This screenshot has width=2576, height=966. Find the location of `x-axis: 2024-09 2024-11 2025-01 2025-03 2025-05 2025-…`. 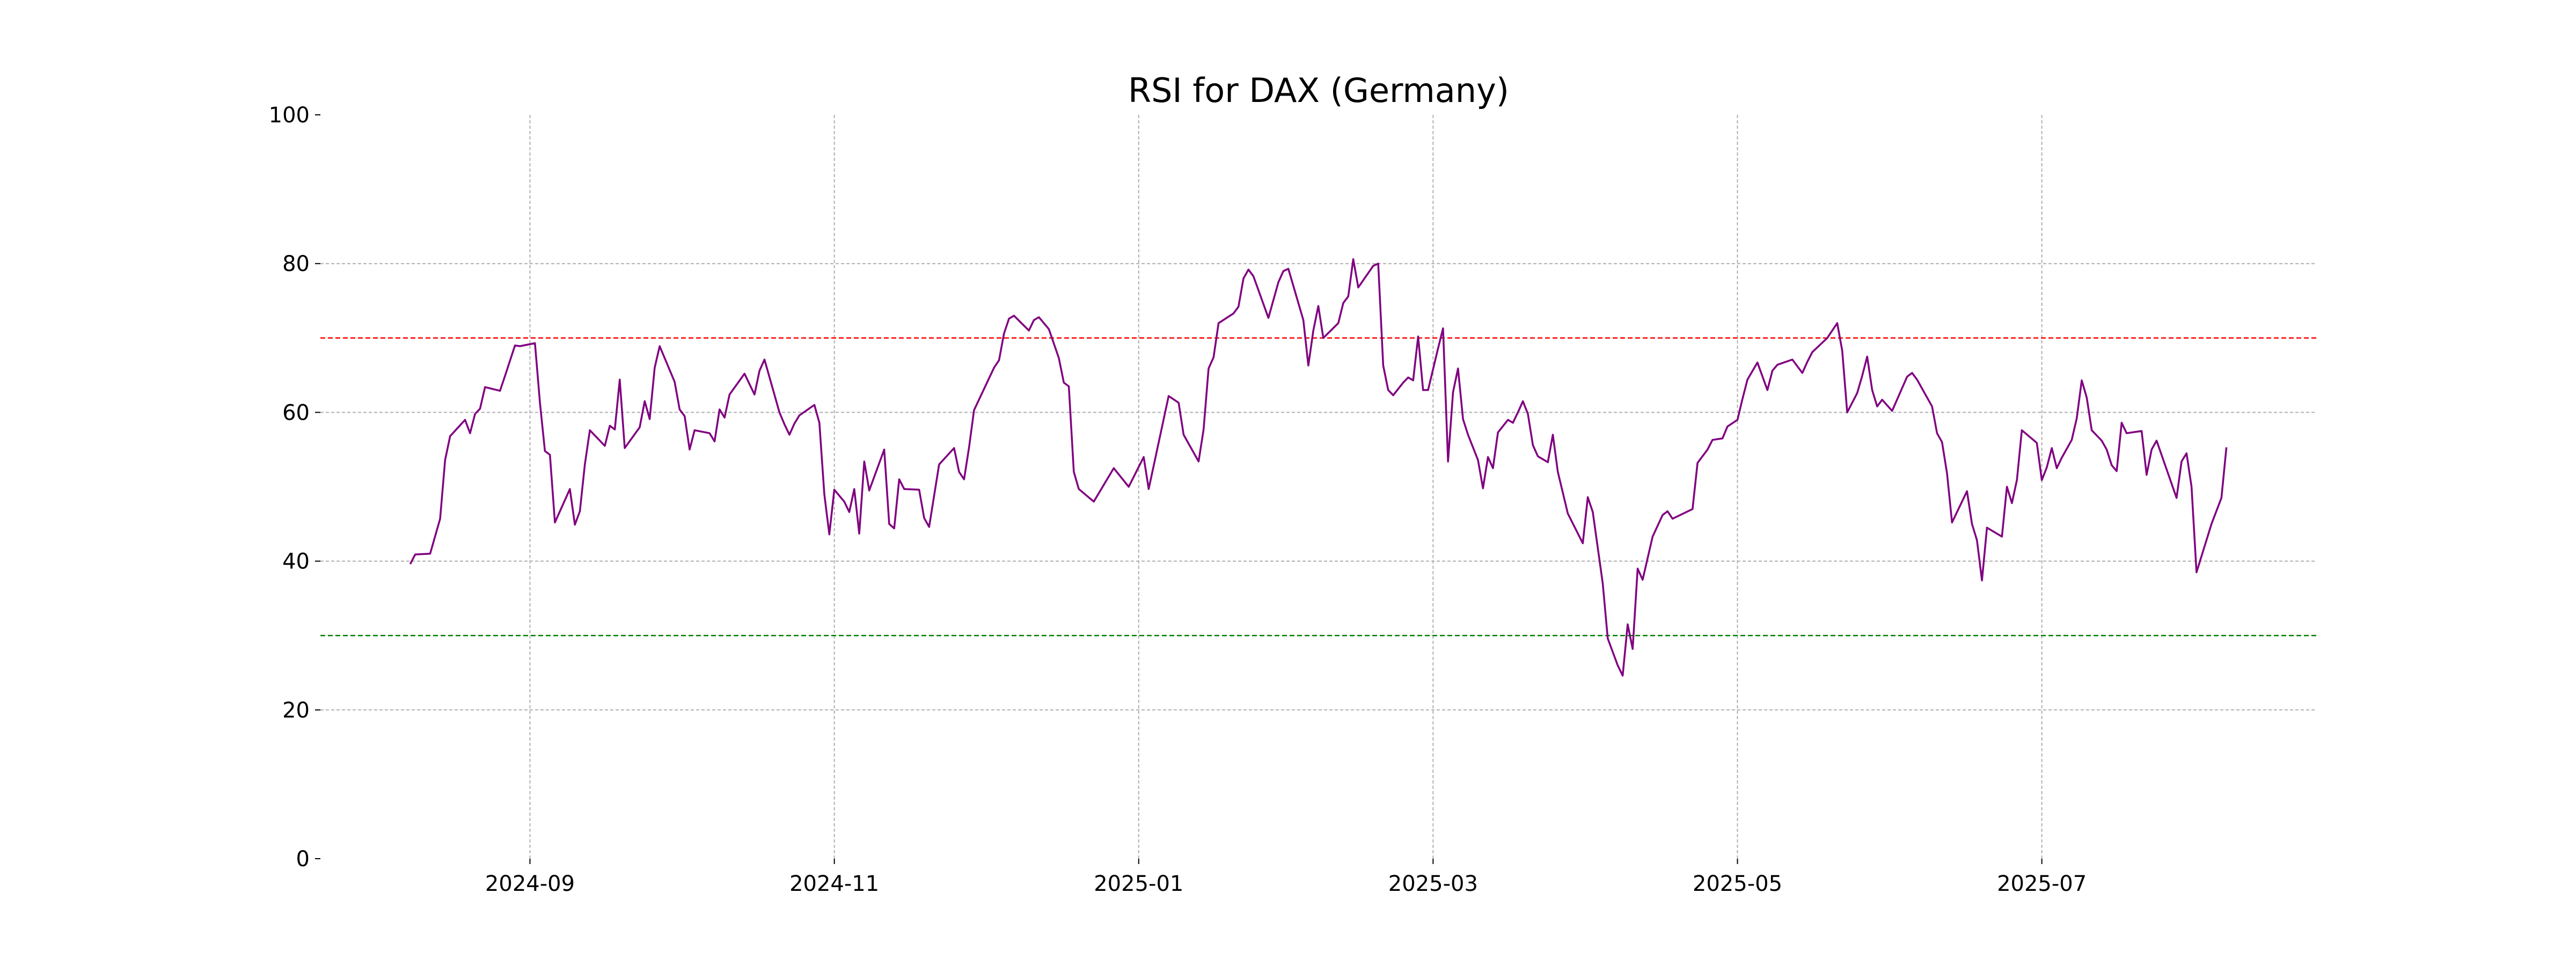

x-axis: 2024-09 2024-11 2025-01 2025-03 2025-05 2025-… is located at coordinates (1286, 877).